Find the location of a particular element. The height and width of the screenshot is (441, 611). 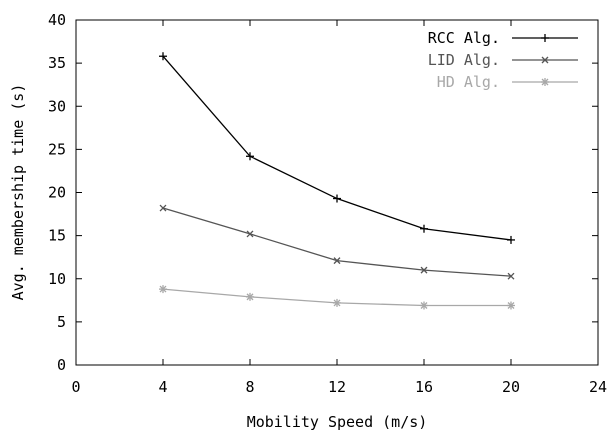

legend: RCC Alg. LID Alg. HD Alg. is located at coordinates (503, 60).